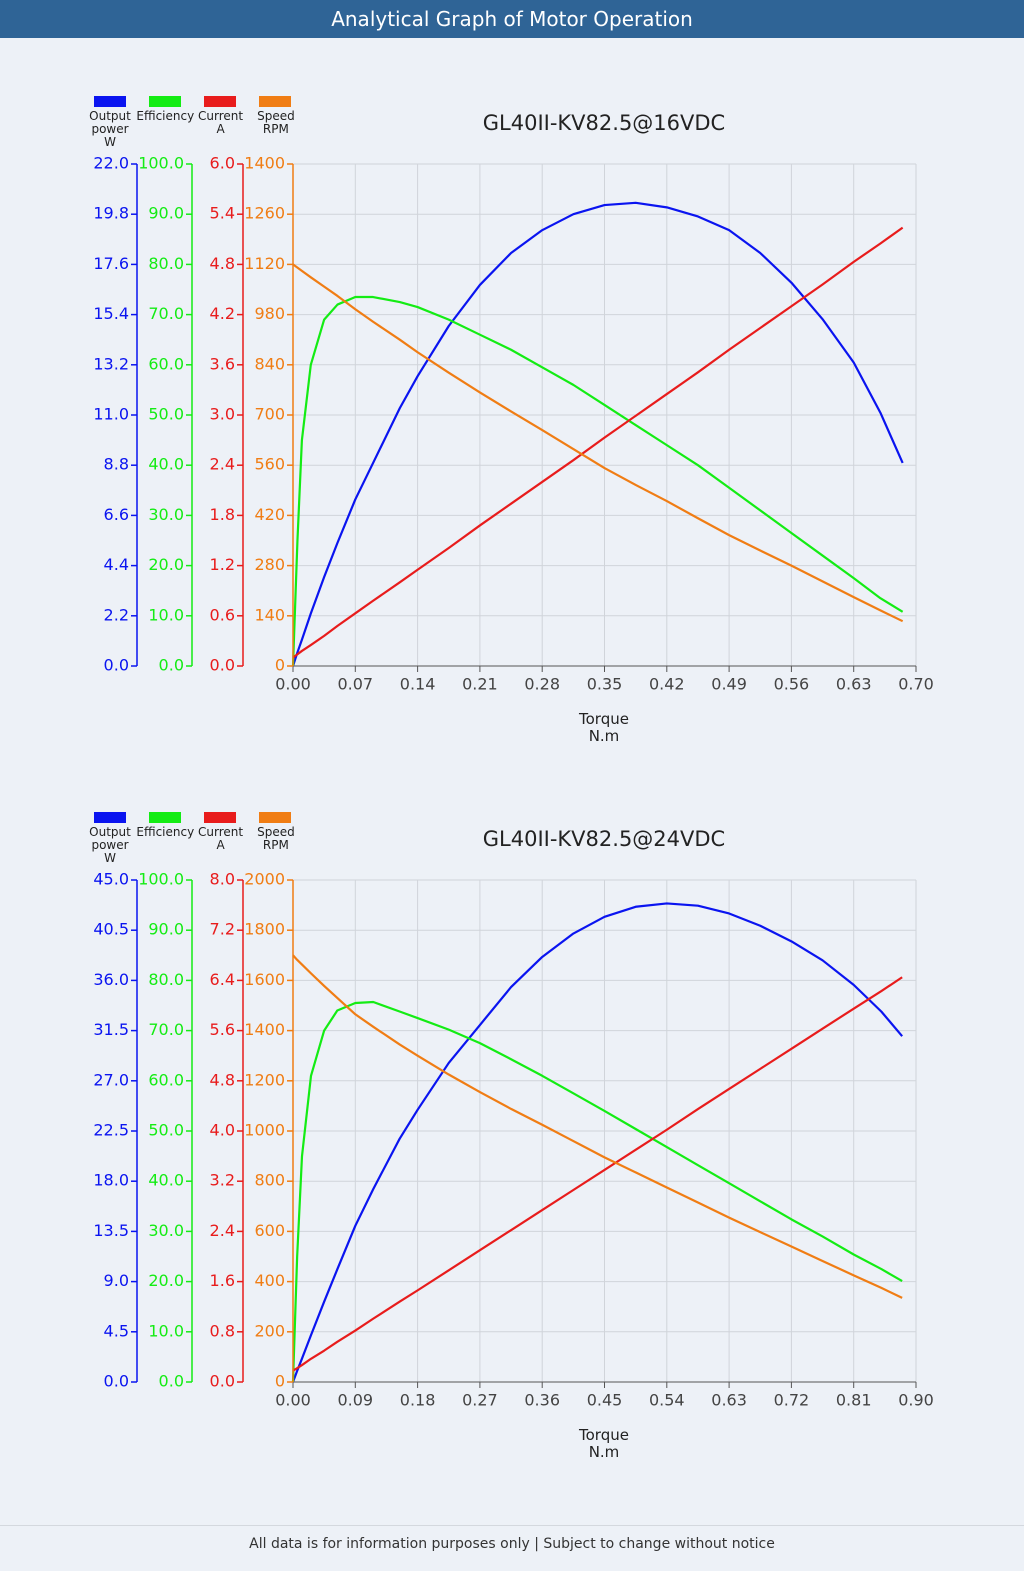 Image resolution: width=1024 pixels, height=1571 pixels. I want to click on y-tick-label: 40.5, so click(111, 929).